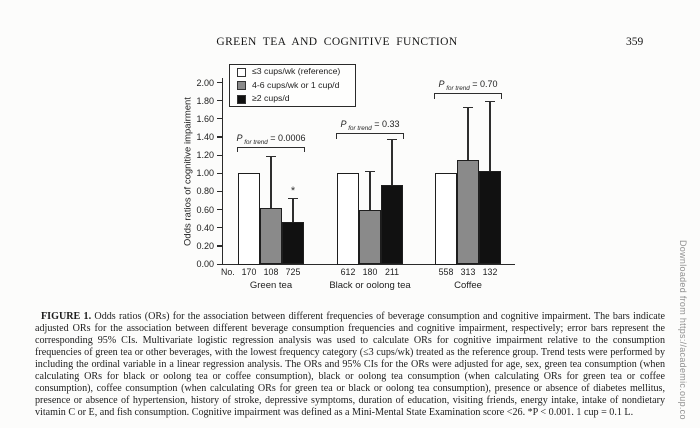  Describe the element at coordinates (205, 245) in the screenshot. I see `y-tick-label: 0.20` at that location.